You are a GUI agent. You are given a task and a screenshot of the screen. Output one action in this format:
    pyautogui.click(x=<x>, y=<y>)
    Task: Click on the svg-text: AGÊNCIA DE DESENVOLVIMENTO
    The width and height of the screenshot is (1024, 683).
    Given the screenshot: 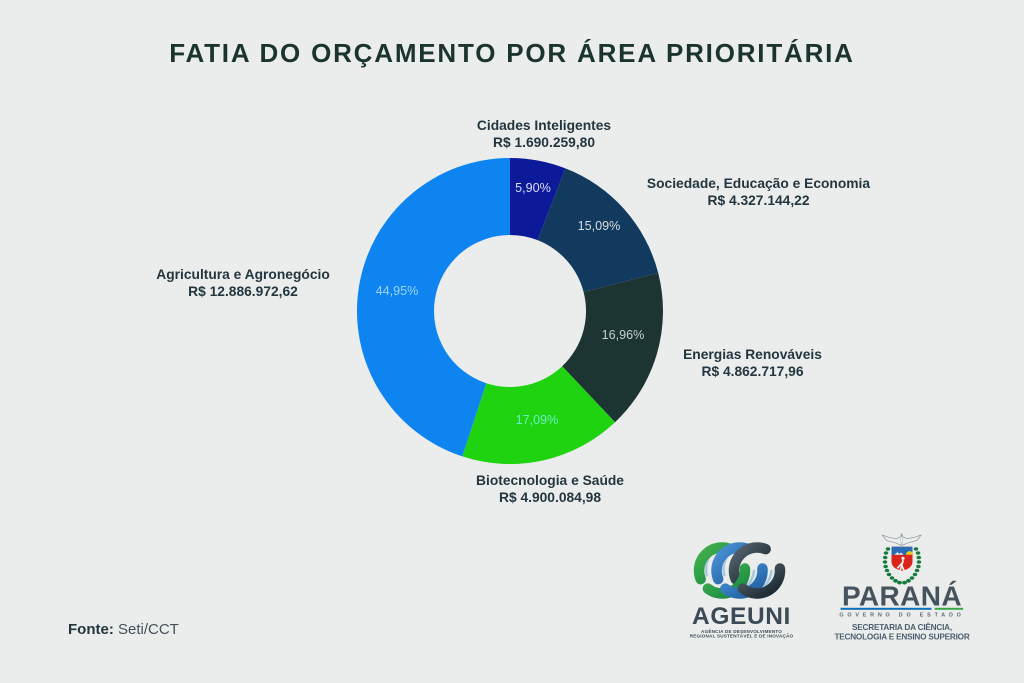 What is the action you would take?
    pyautogui.click(x=741, y=630)
    